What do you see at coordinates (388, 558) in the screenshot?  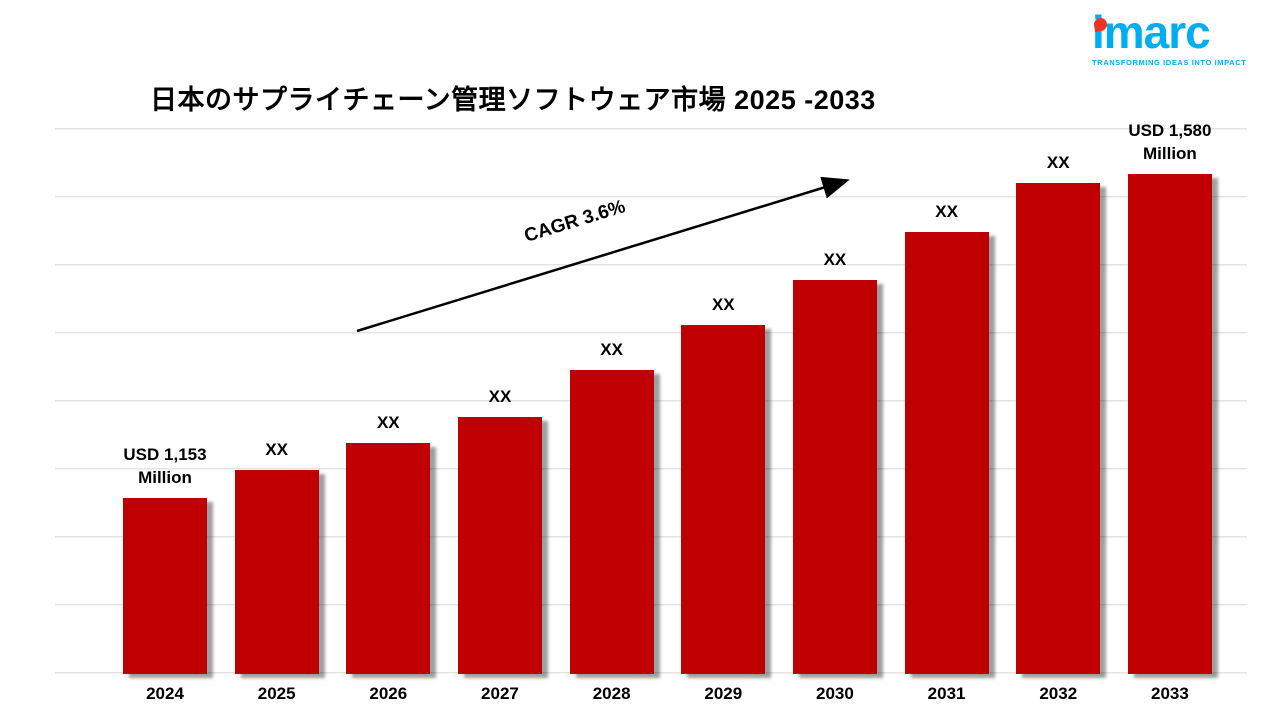 I see `bar-2026` at bounding box center [388, 558].